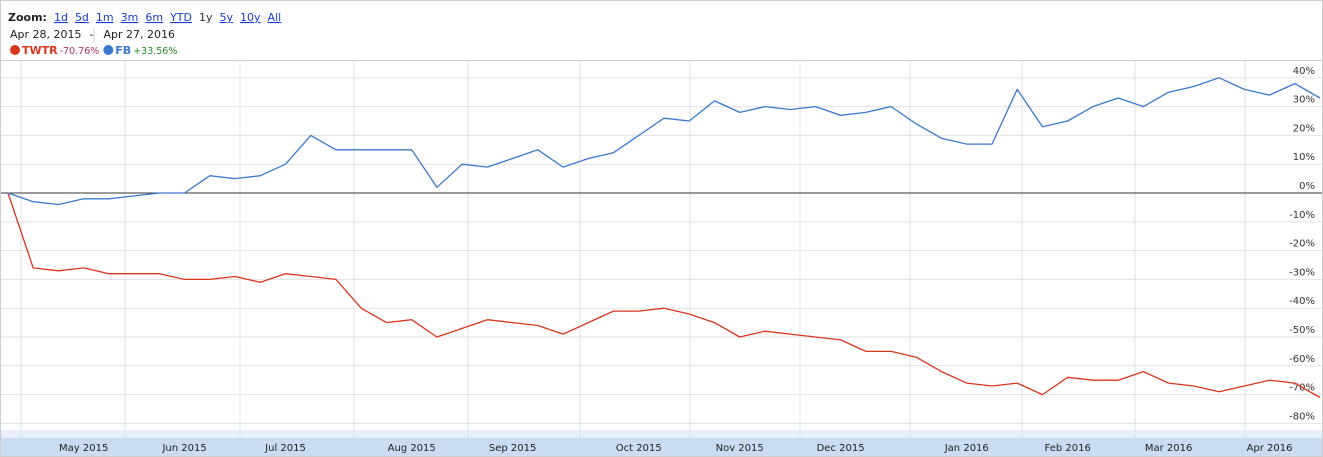 Image resolution: width=1323 pixels, height=457 pixels. I want to click on y-tick-label: -50%, so click(1302, 330).